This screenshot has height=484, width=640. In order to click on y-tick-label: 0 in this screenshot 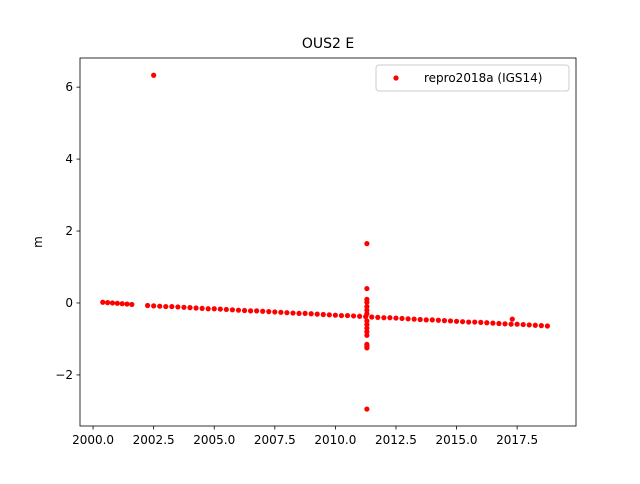, I will do `click(69, 303)`.